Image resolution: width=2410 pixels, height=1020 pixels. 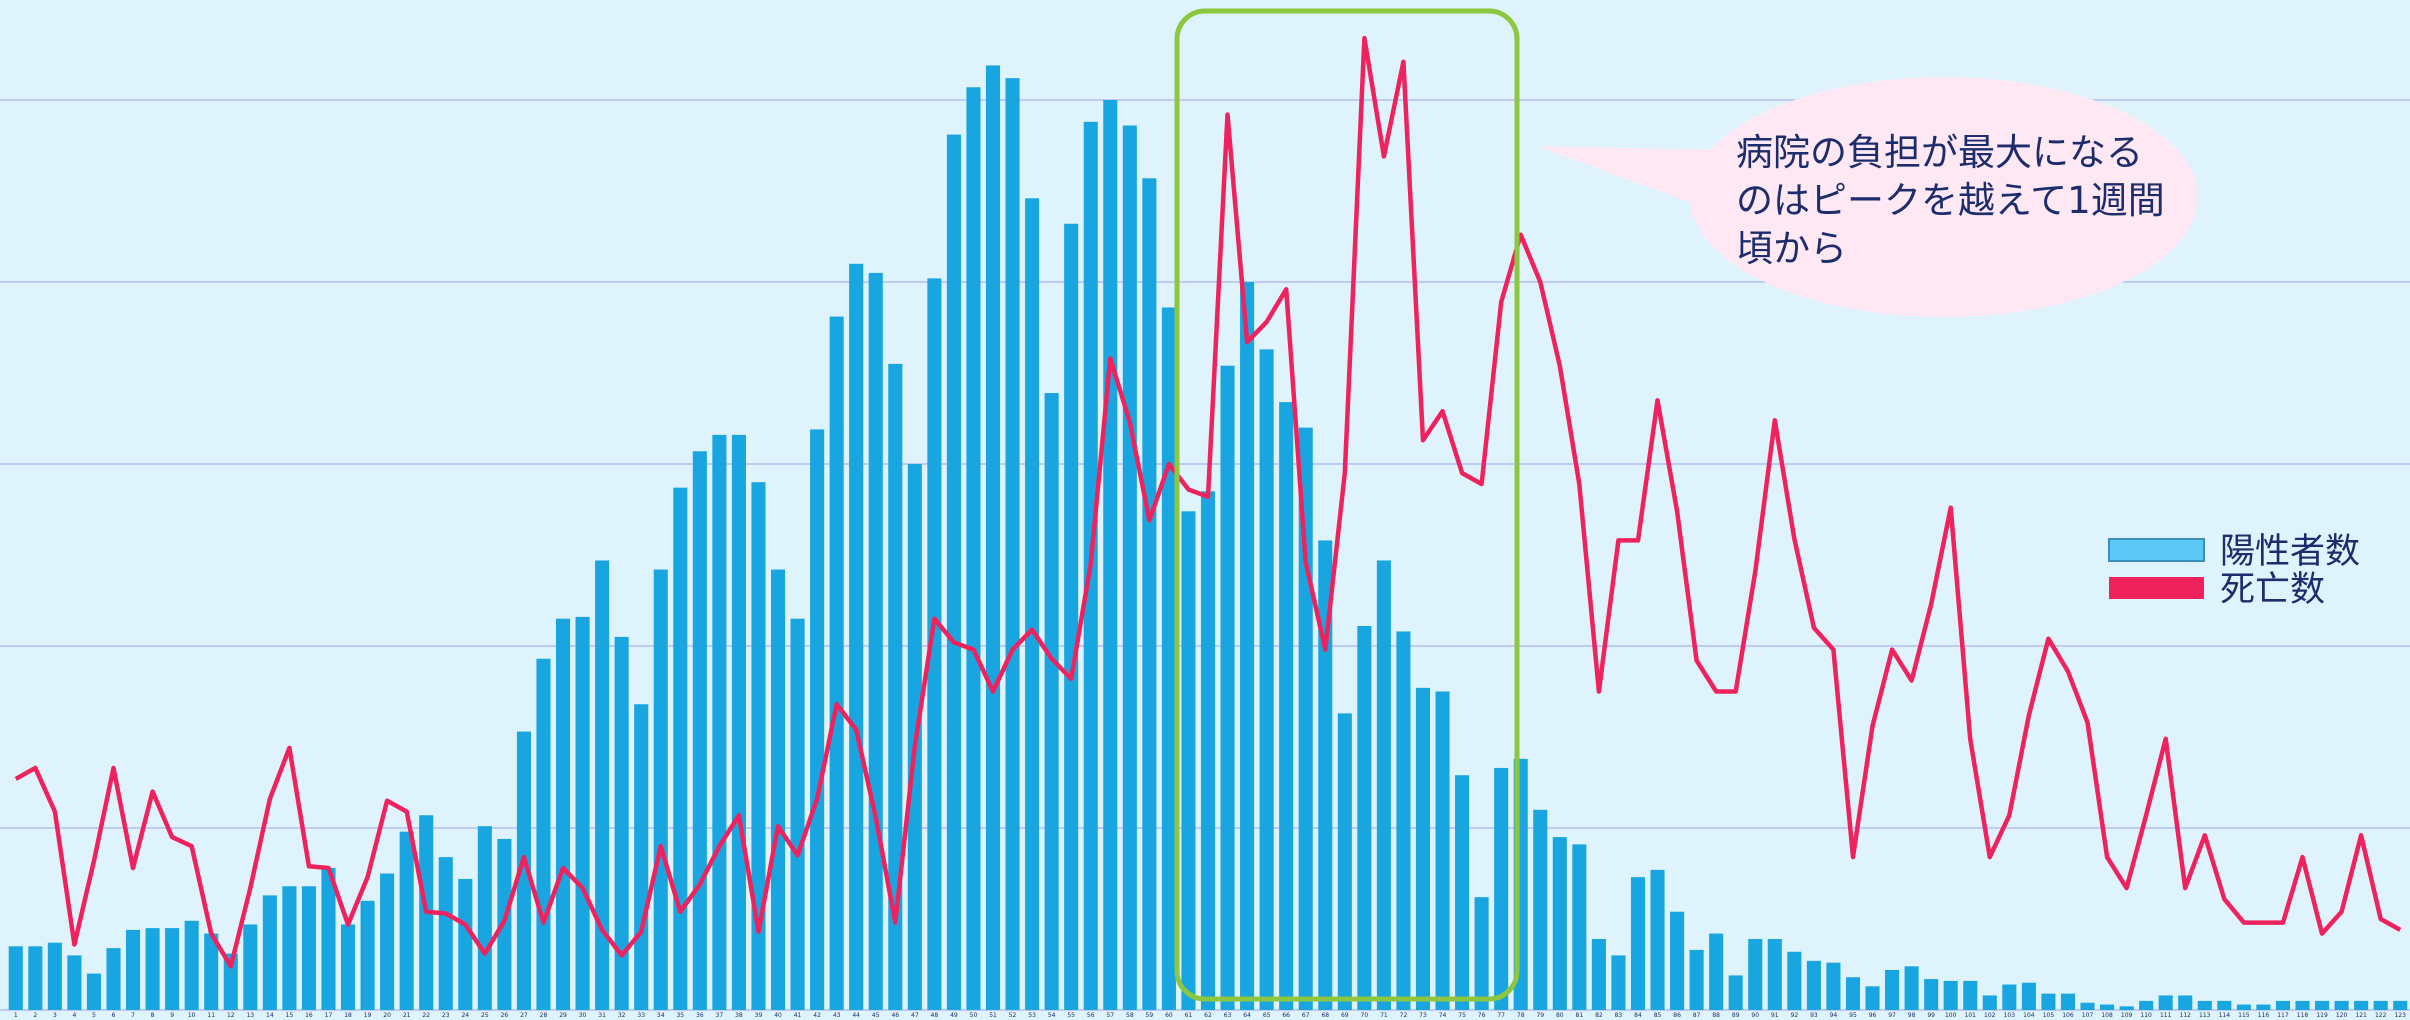 What do you see at coordinates (700, 1015) in the screenshot?
I see `x-tick-label: 36` at bounding box center [700, 1015].